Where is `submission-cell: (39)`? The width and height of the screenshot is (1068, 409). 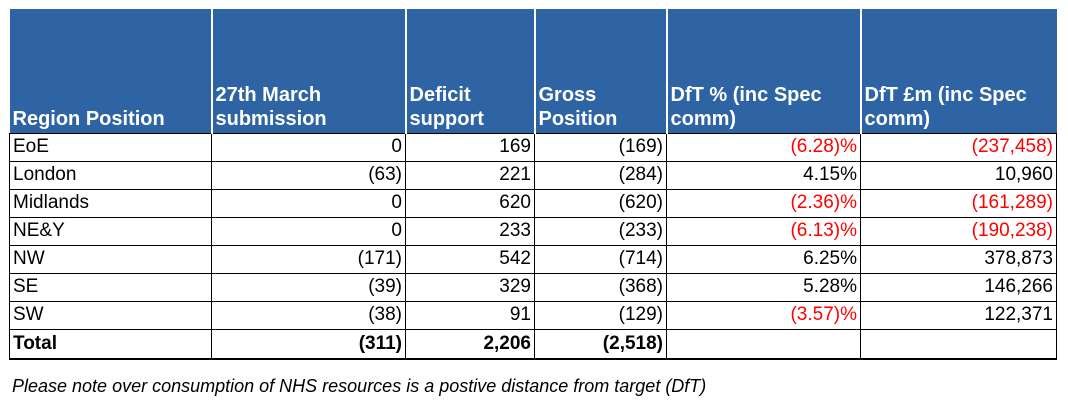 submission-cell: (39) is located at coordinates (308, 287).